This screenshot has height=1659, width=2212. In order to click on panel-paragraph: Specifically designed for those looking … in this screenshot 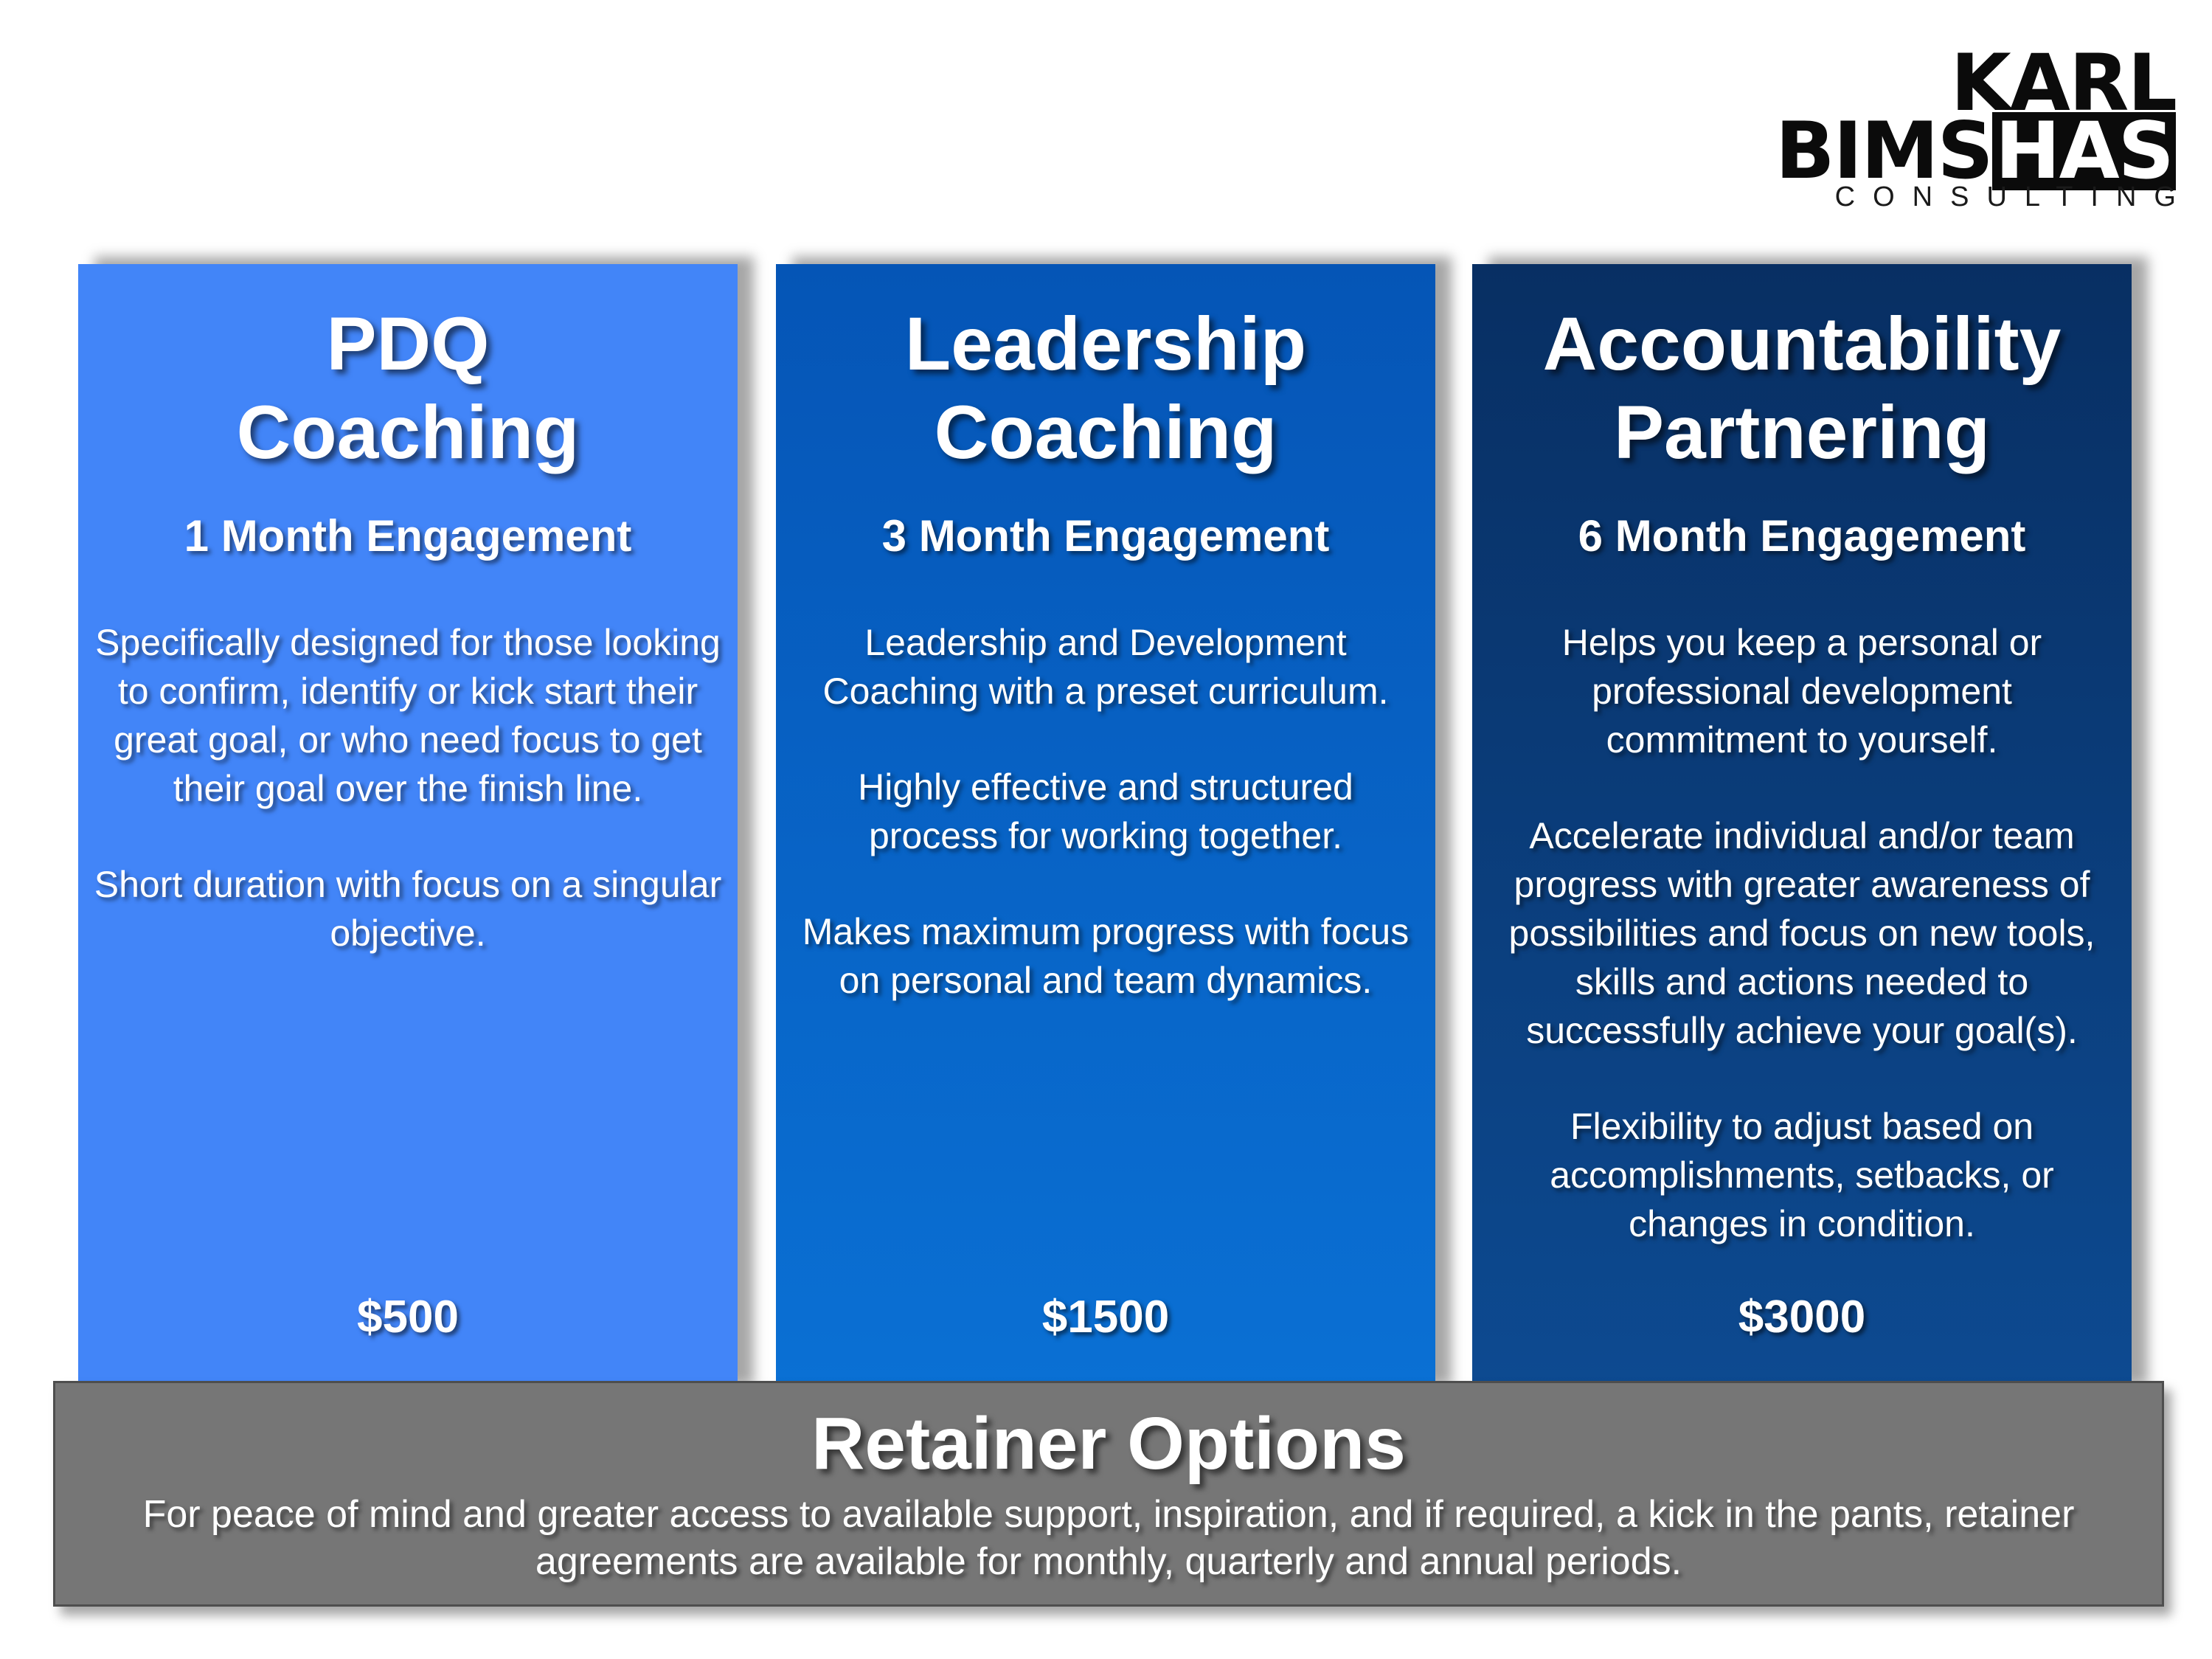, I will do `click(408, 715)`.